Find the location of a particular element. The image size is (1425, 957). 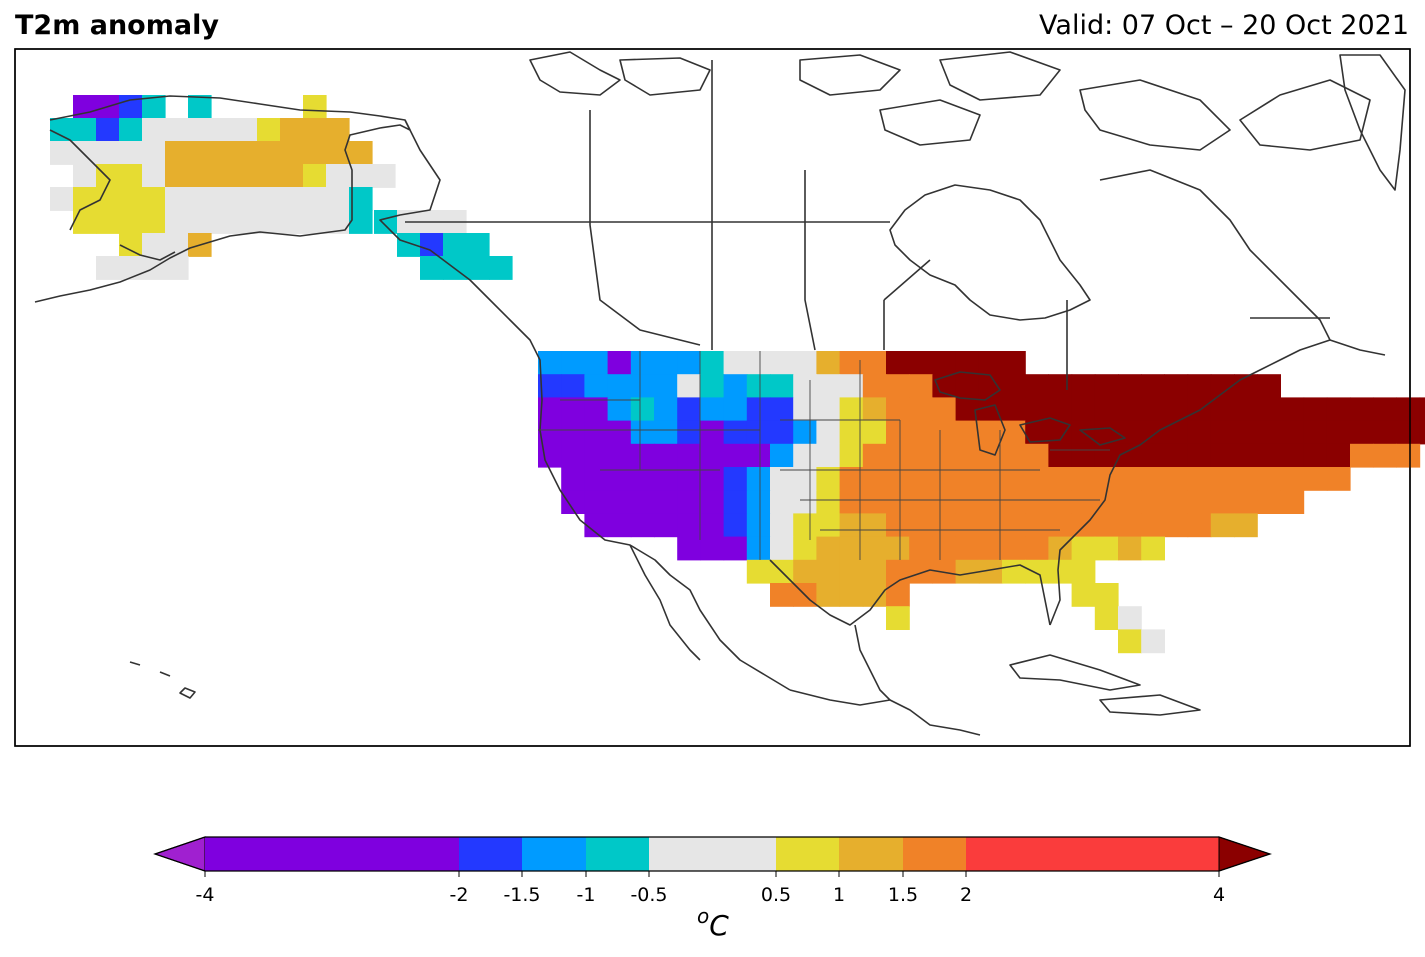

colorbar-outline is located at coordinates (712, 854).